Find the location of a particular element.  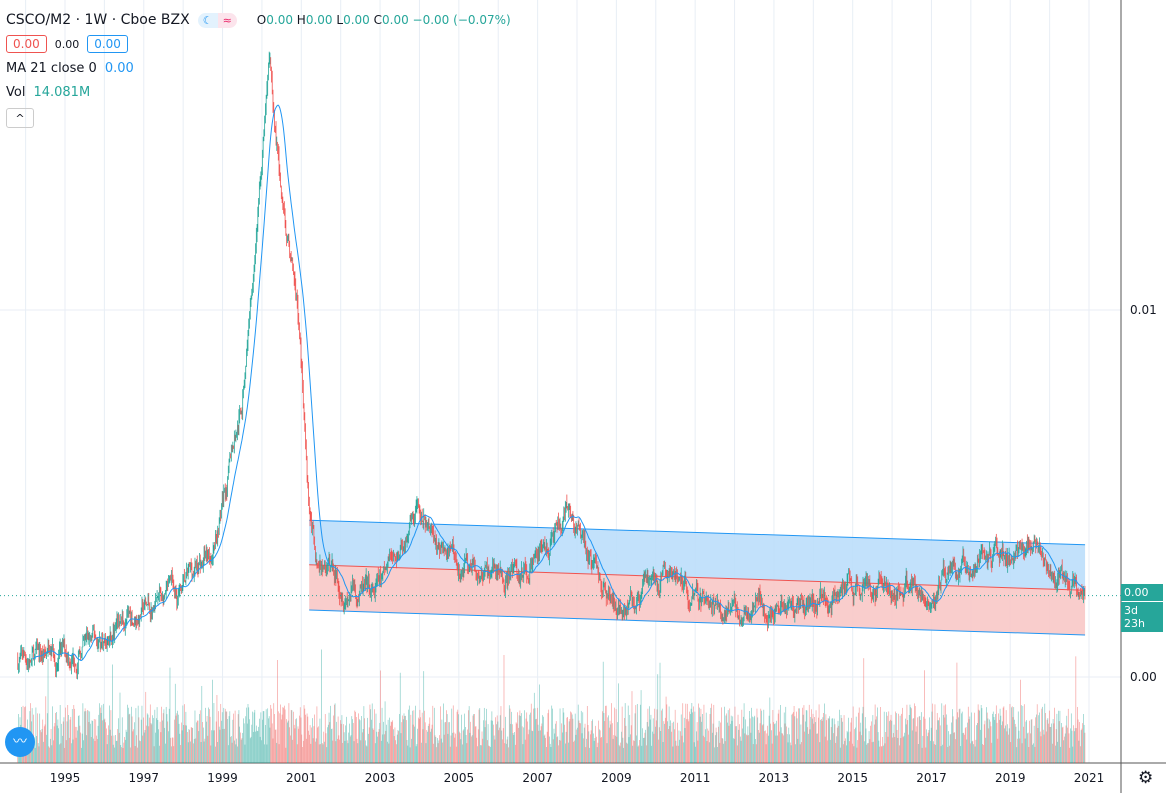

vol-value: 14.081M is located at coordinates (62, 92).